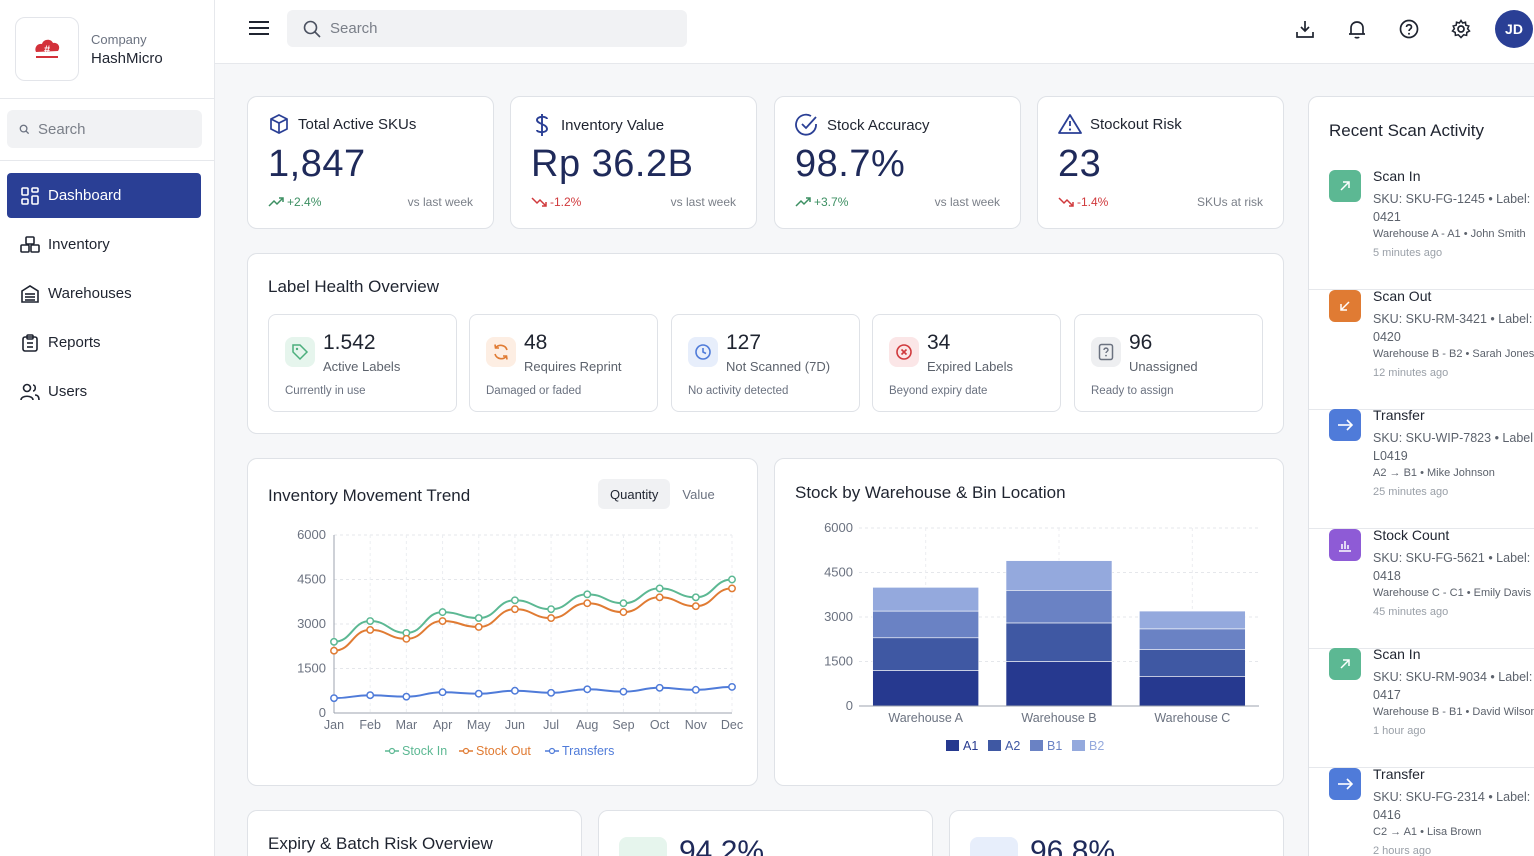 This screenshot has width=1534, height=856. Describe the element at coordinates (68, 391) in the screenshot. I see `sidebar-item-label: Users` at that location.